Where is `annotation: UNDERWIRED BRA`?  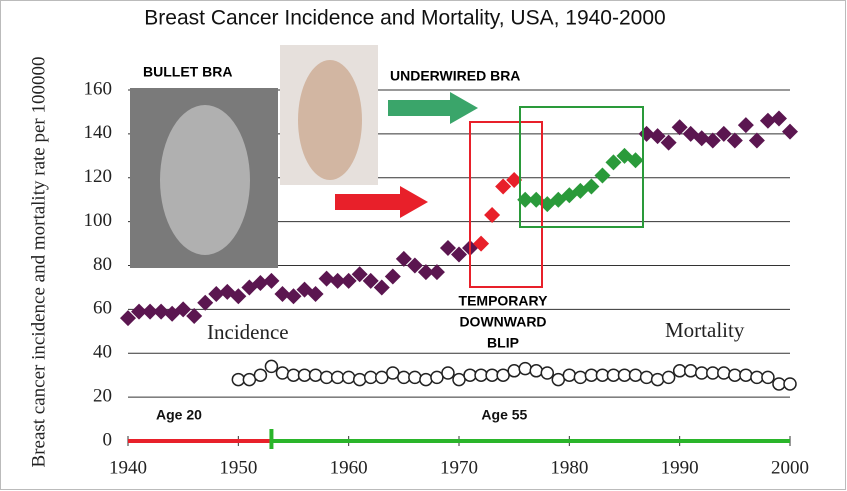 annotation: UNDERWIRED BRA is located at coordinates (455, 76).